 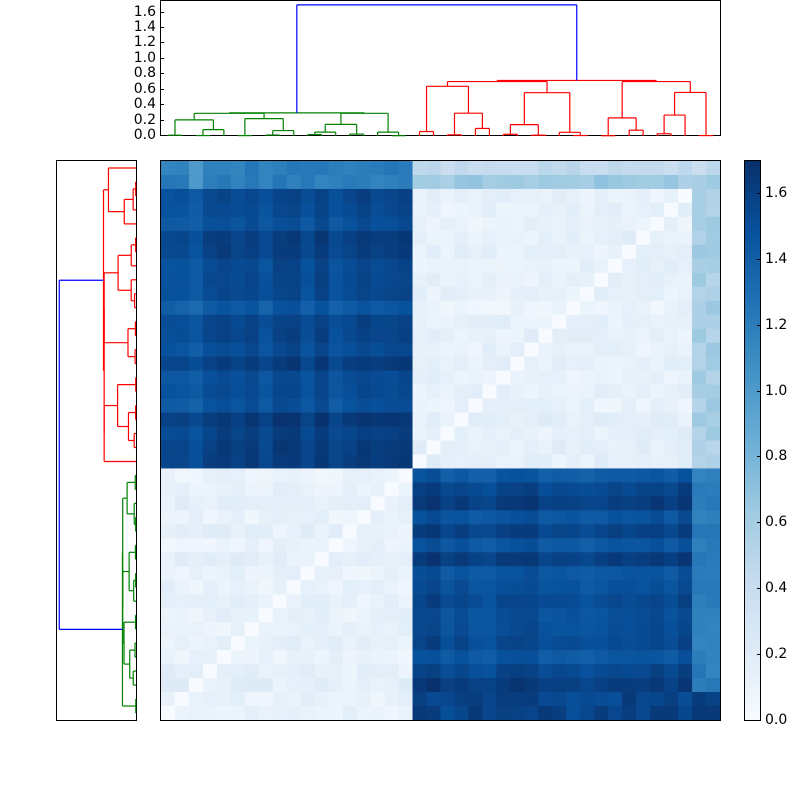 I want to click on top-dendrogram-y-tick-label: 0.8, so click(x=144, y=73).